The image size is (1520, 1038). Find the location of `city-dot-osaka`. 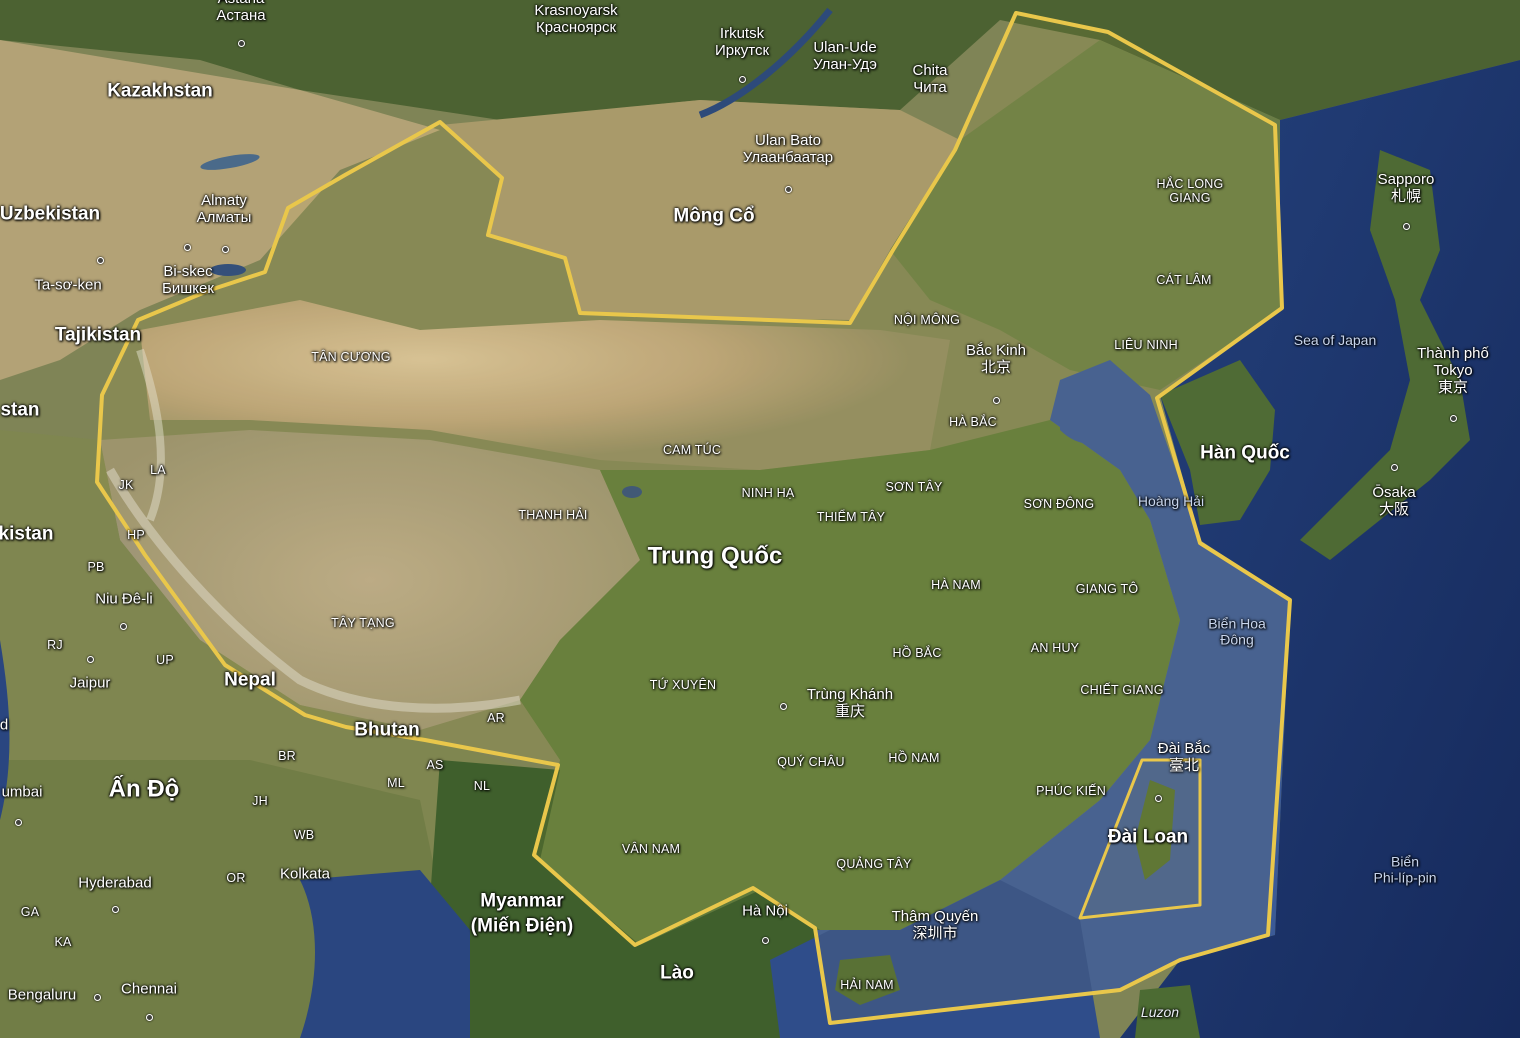

city-dot-osaka is located at coordinates (1394, 467).